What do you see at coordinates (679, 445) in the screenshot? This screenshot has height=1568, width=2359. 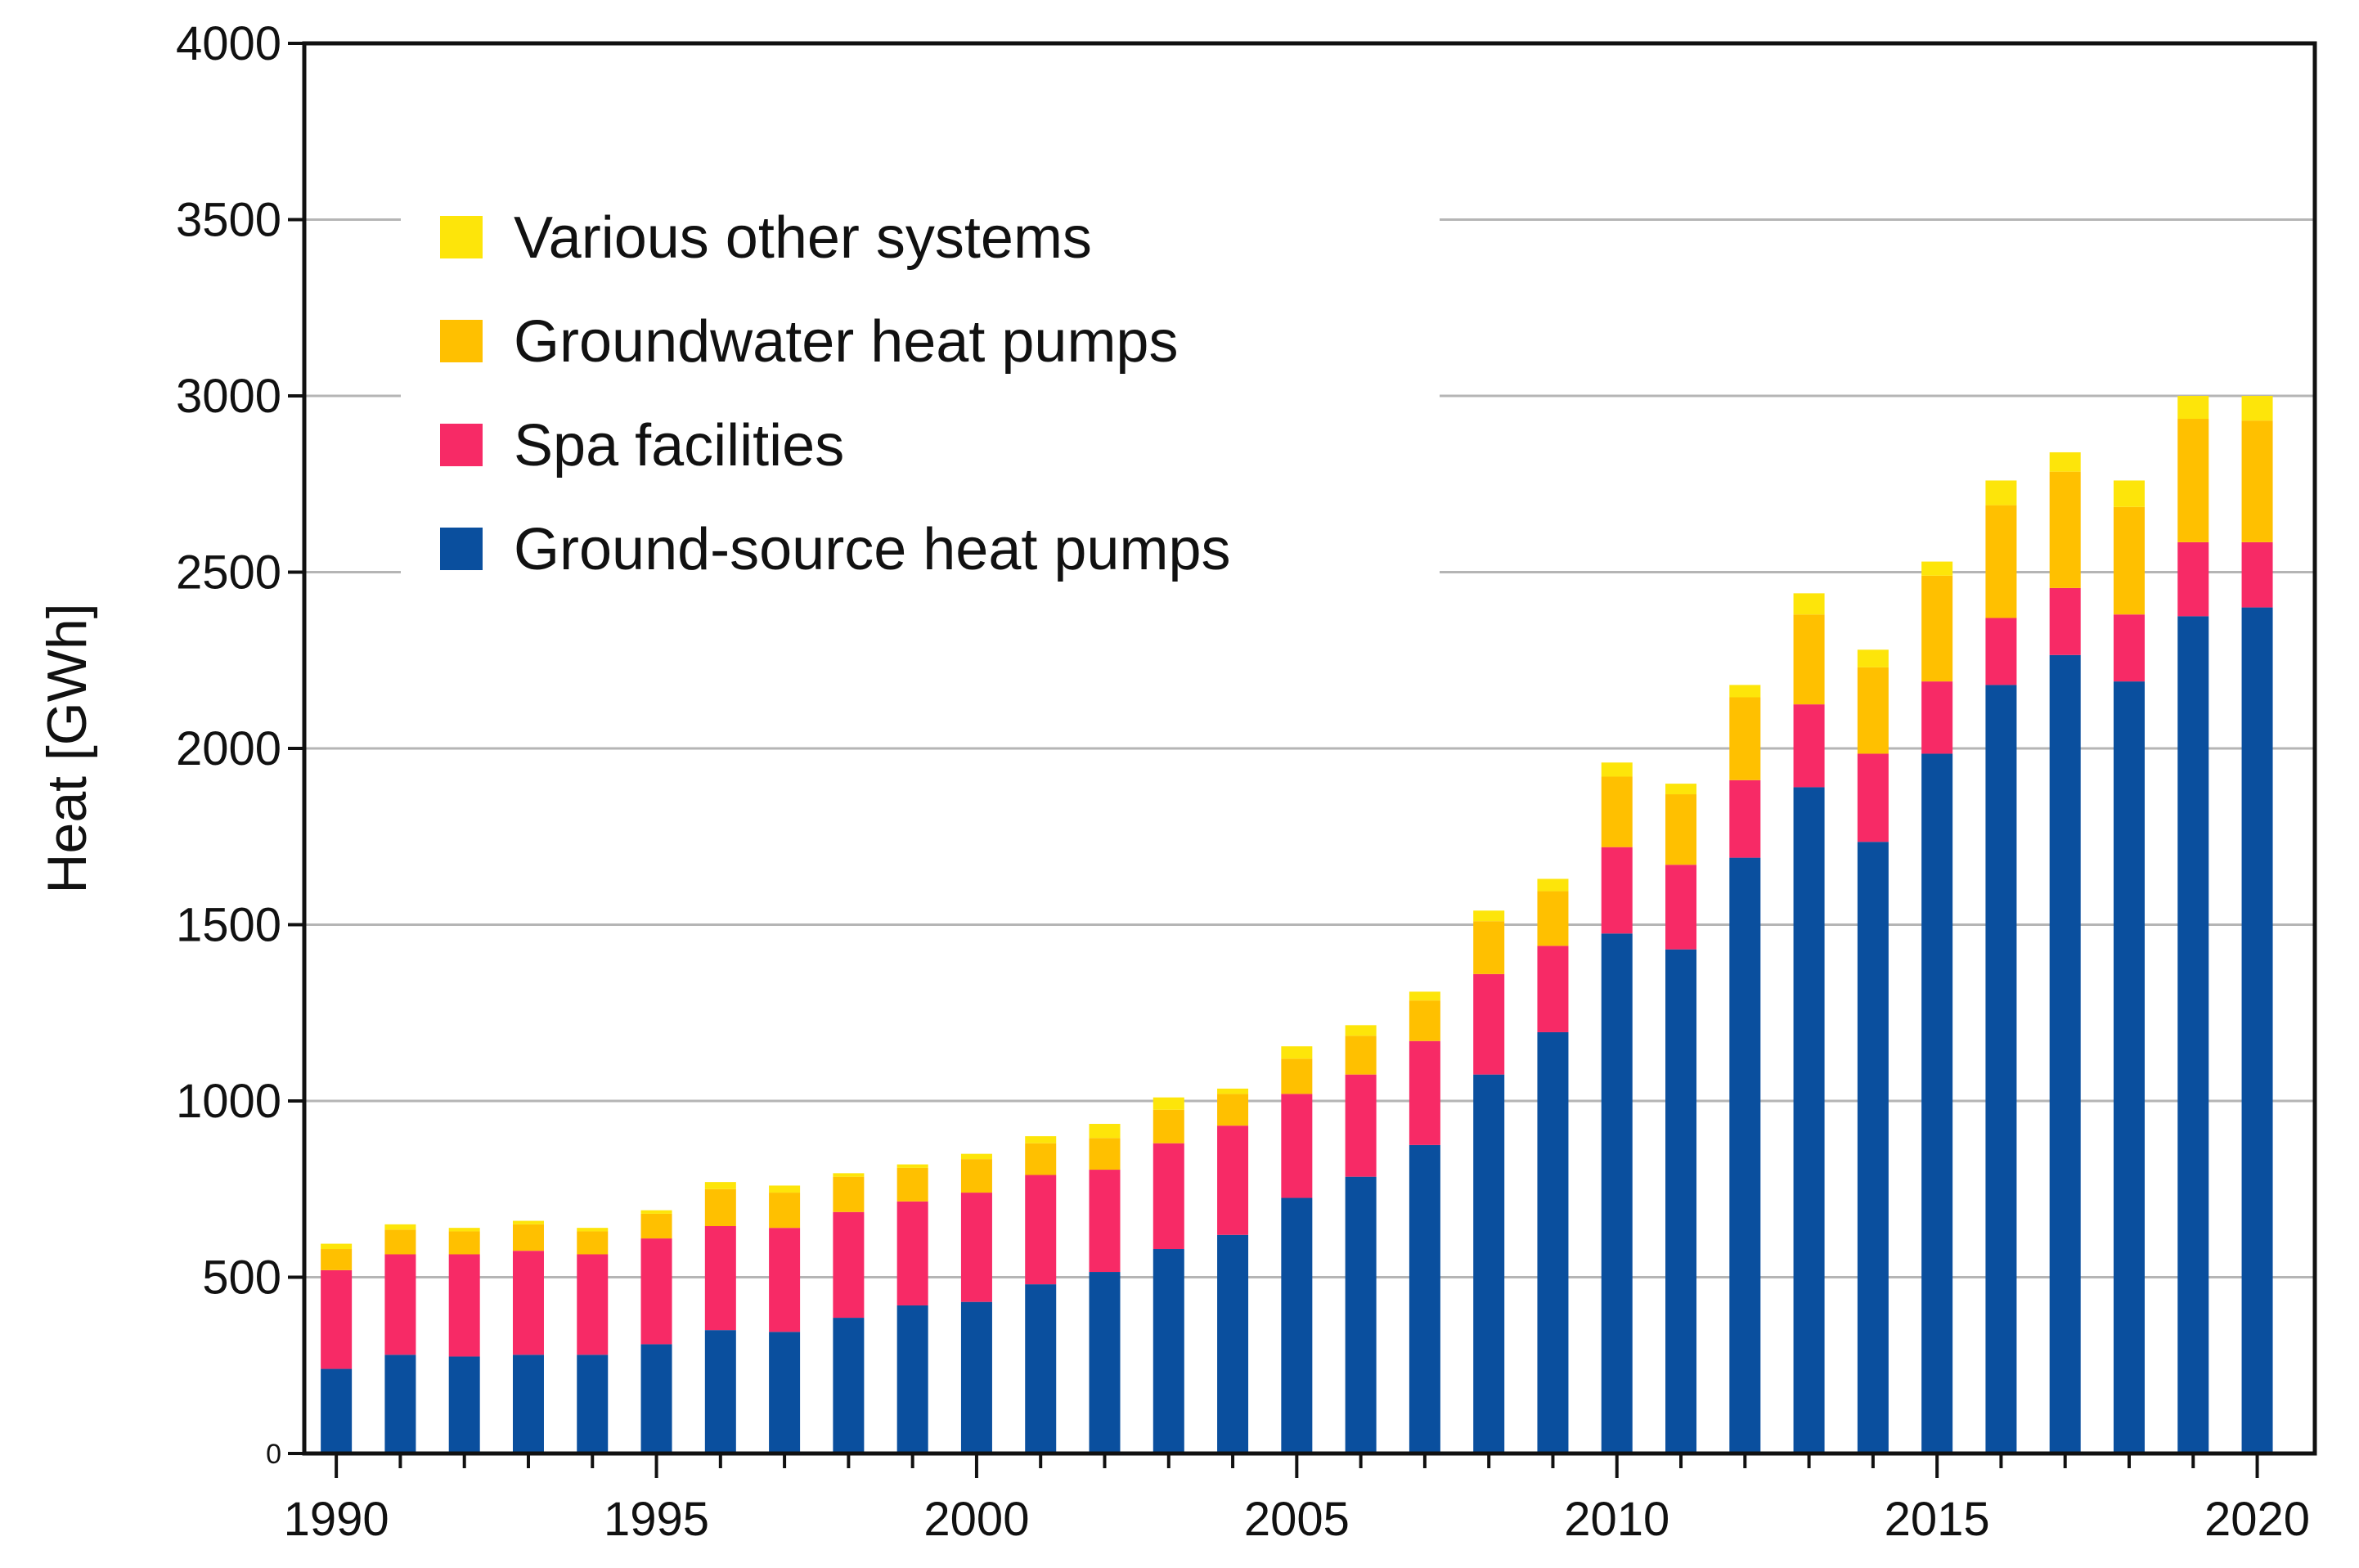 I see `legend-label-2: Spa facilities` at bounding box center [679, 445].